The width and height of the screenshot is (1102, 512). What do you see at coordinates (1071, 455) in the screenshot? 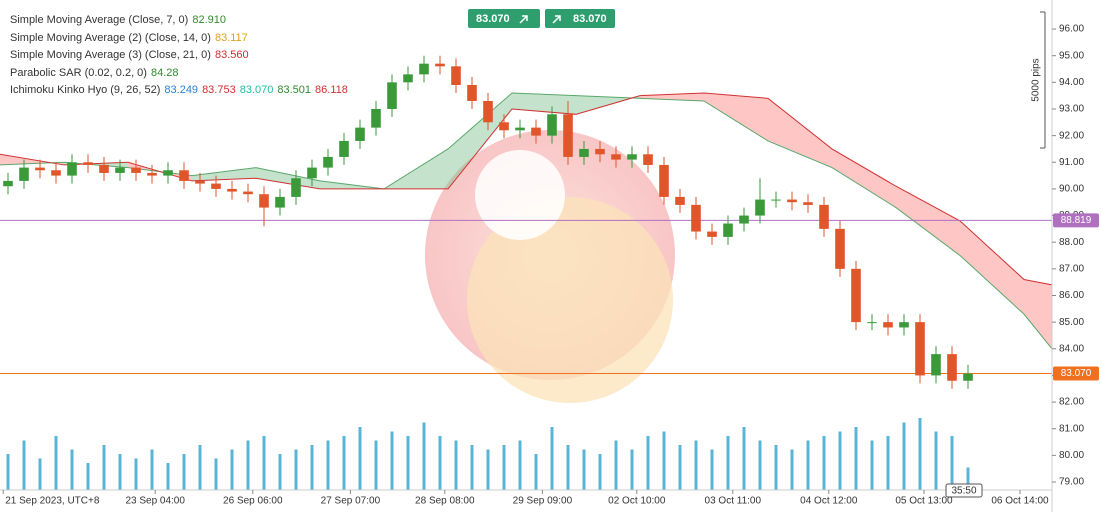
I see `y-tick-label: 80.00` at bounding box center [1071, 455].